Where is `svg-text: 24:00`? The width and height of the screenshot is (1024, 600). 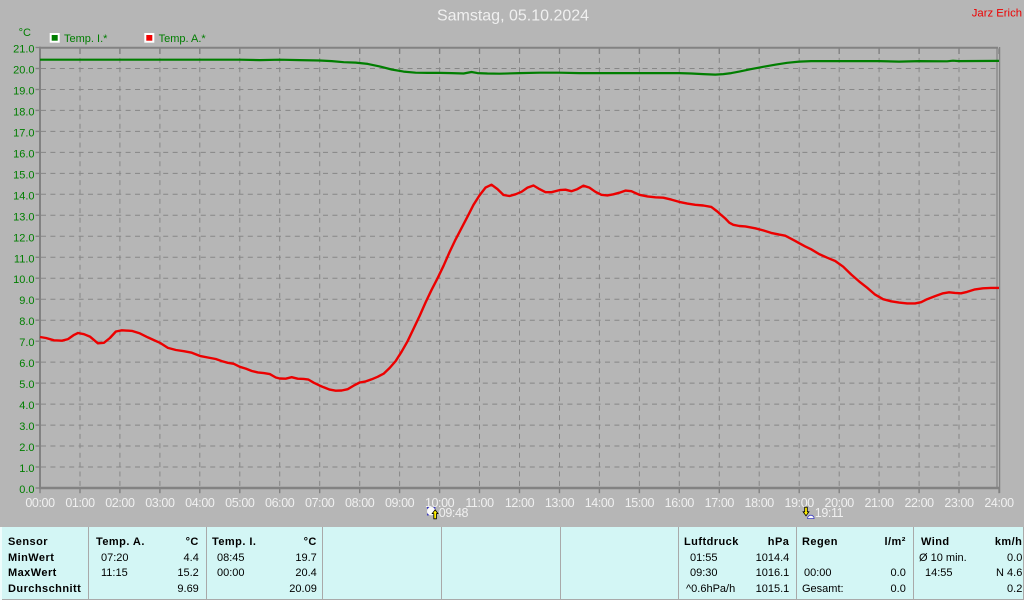
svg-text: 24:00 is located at coordinates (999, 503).